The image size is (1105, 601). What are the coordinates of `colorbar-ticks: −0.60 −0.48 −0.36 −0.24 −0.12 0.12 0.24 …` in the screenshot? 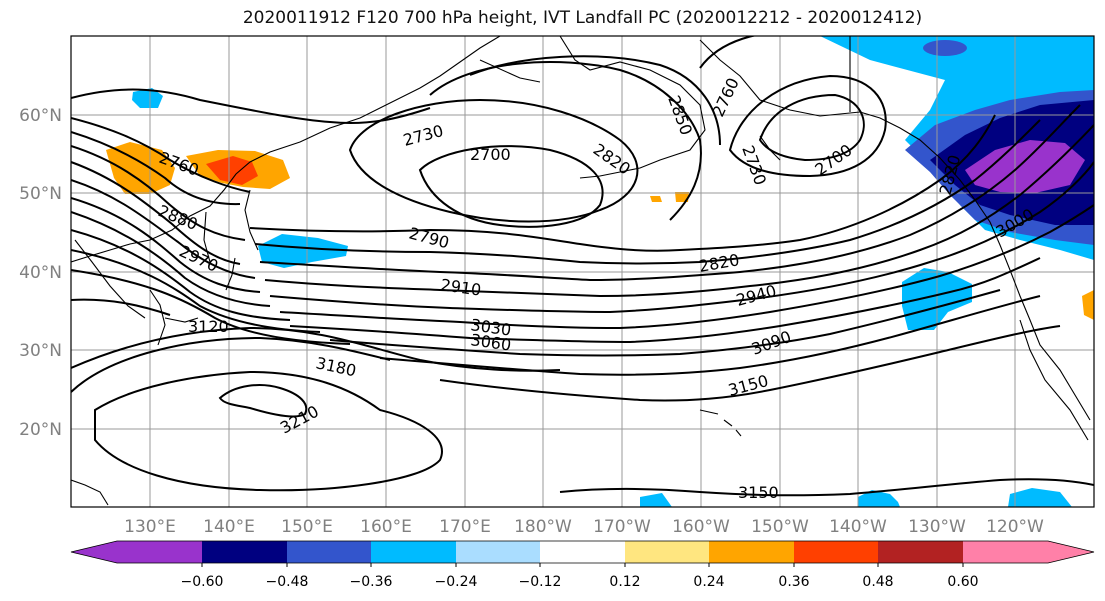 It's located at (580, 582).